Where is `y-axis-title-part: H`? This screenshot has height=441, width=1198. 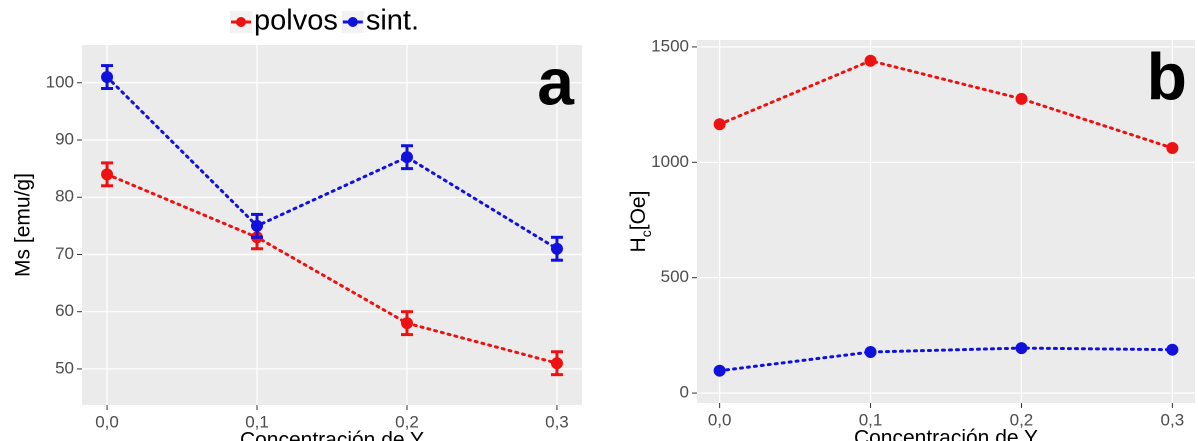 y-axis-title-part: H is located at coordinates (638, 244).